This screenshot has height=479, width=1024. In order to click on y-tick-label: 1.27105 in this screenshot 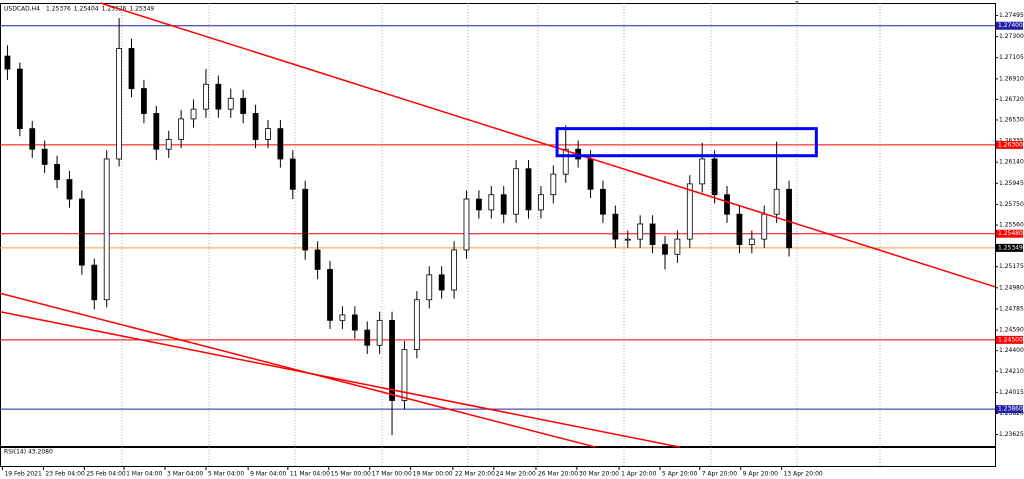, I will do `click(1011, 57)`.